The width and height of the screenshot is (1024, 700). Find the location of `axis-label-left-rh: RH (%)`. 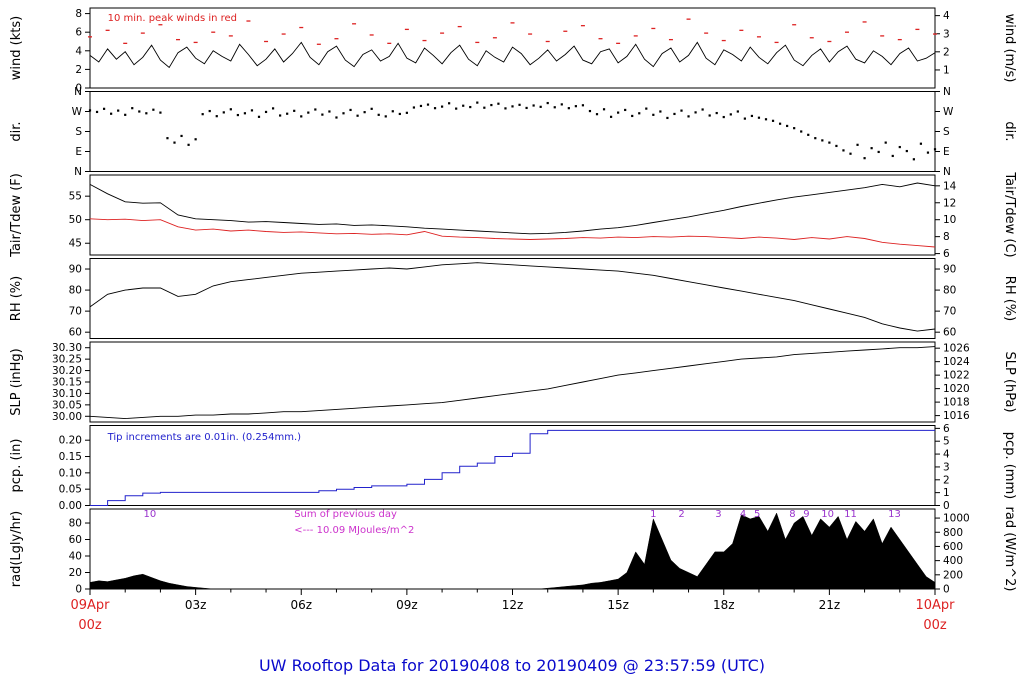

axis-label-left-rh: RH (%) is located at coordinates (16, 298).